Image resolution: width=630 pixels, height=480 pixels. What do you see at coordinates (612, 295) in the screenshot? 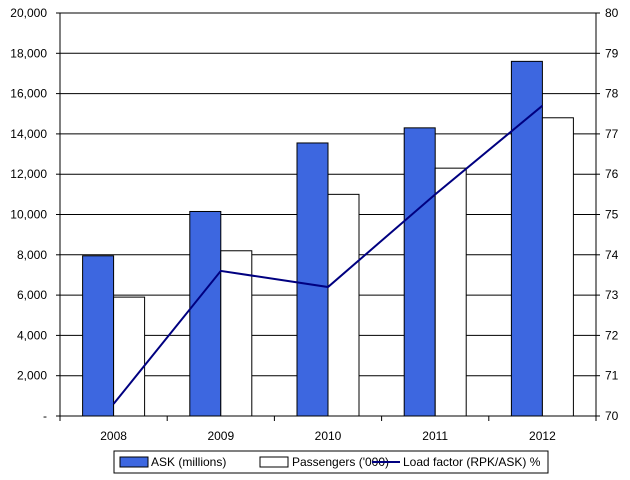
I see `right-tick-label: 73` at bounding box center [612, 295].